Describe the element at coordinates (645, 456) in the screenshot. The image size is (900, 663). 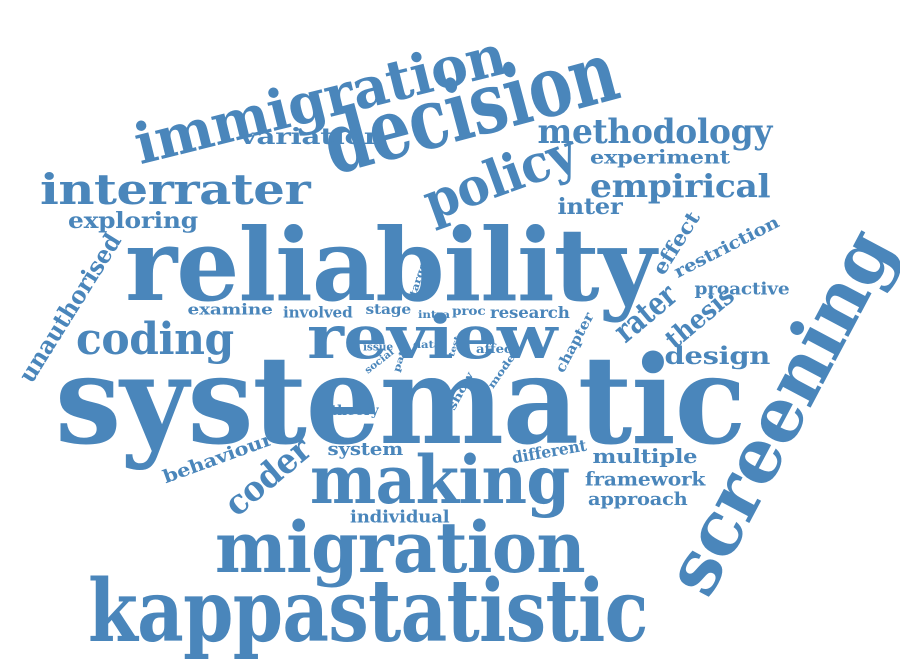
I see `word-multiple: multiple` at that location.